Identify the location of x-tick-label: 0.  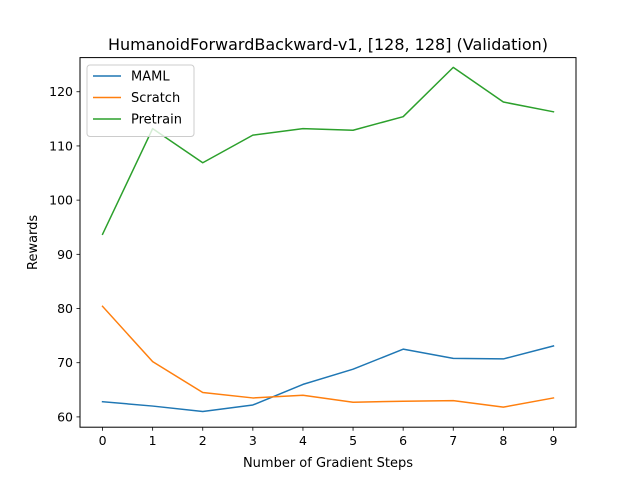
(103, 440).